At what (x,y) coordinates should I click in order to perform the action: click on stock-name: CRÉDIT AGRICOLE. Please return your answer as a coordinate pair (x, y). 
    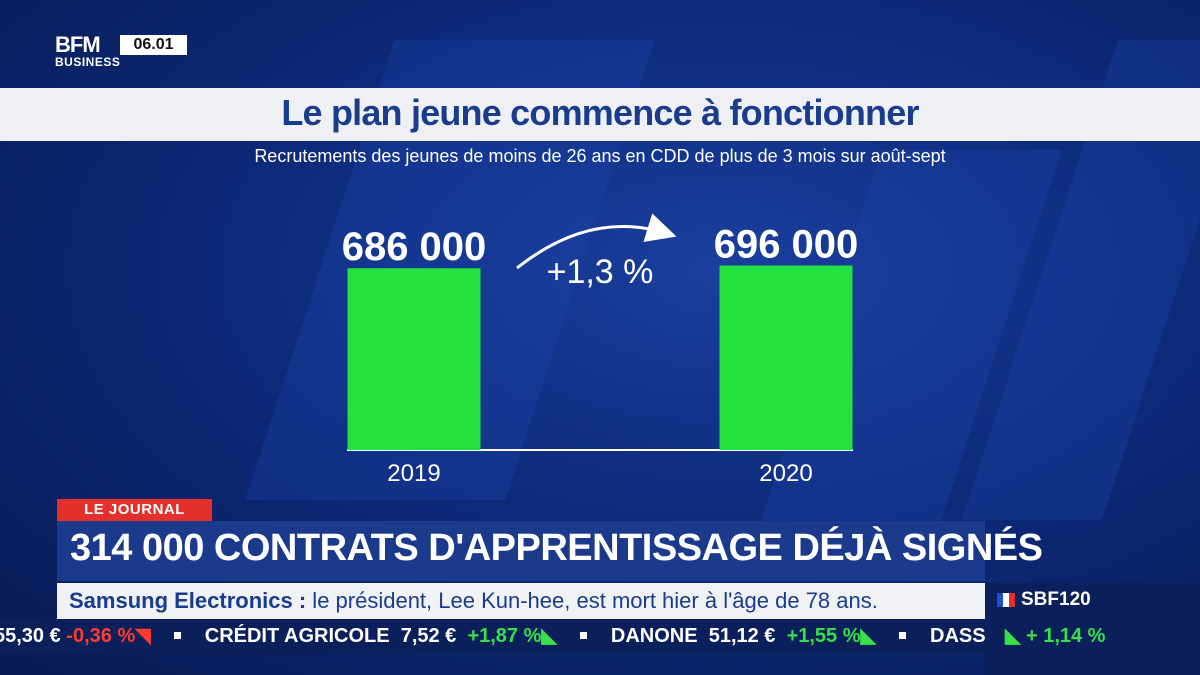
    Looking at the image, I should click on (297, 636).